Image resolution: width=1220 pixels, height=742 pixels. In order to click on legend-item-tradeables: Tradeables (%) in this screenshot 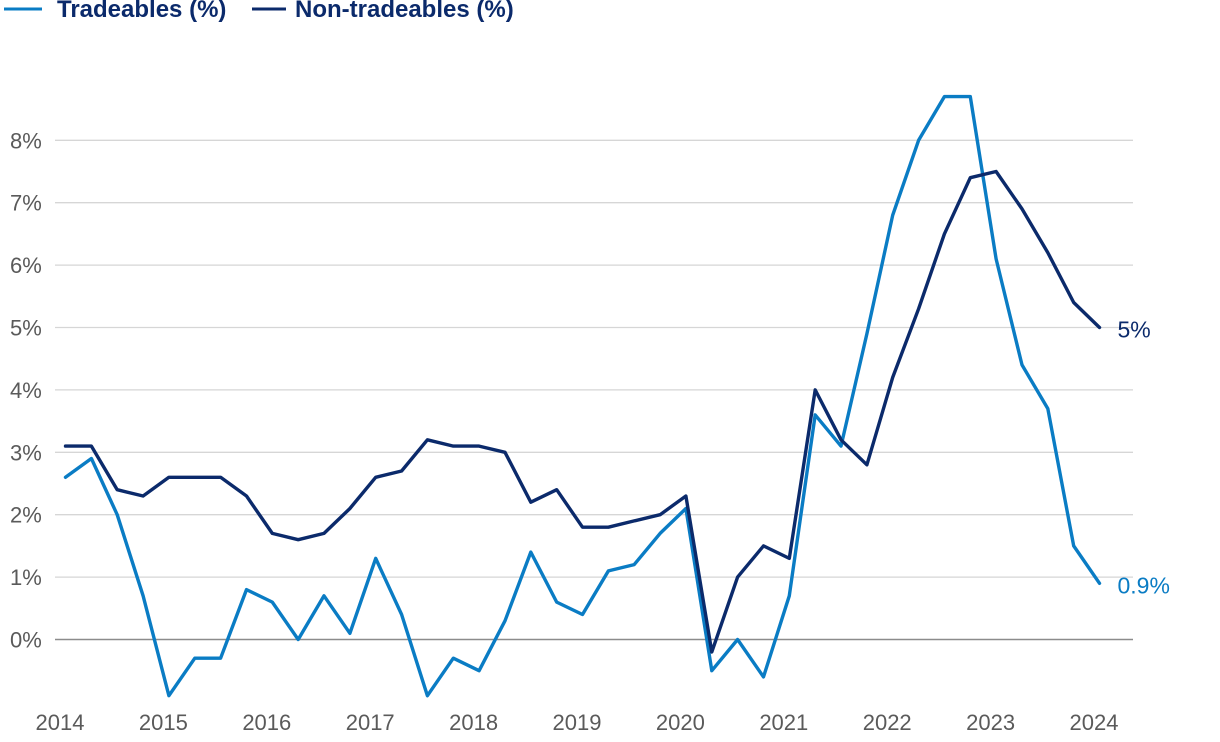, I will do `click(115, 11)`.